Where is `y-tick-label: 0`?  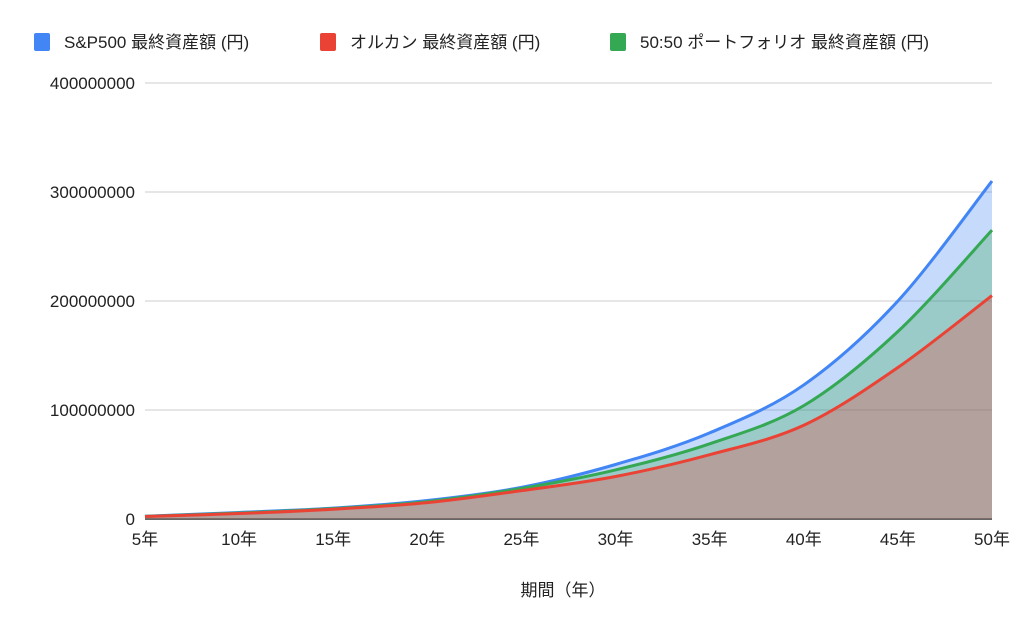 y-tick-label: 0 is located at coordinates (130, 519).